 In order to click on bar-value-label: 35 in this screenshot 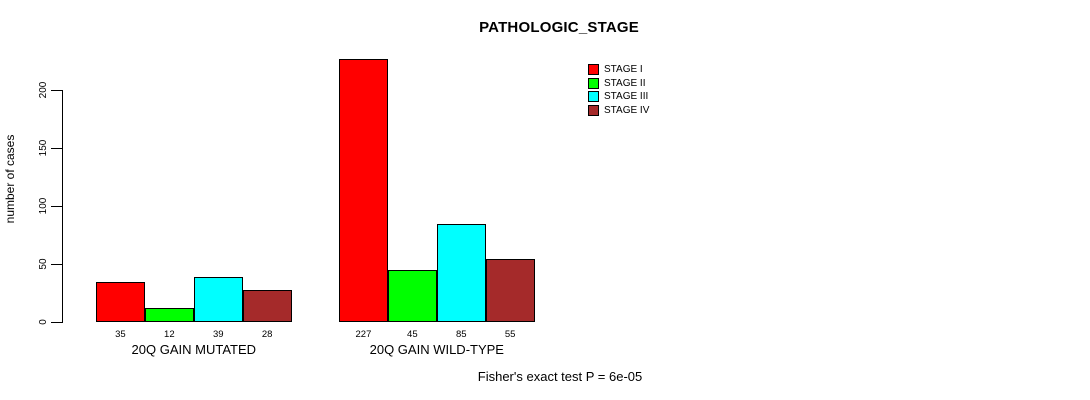, I will do `click(120, 334)`.